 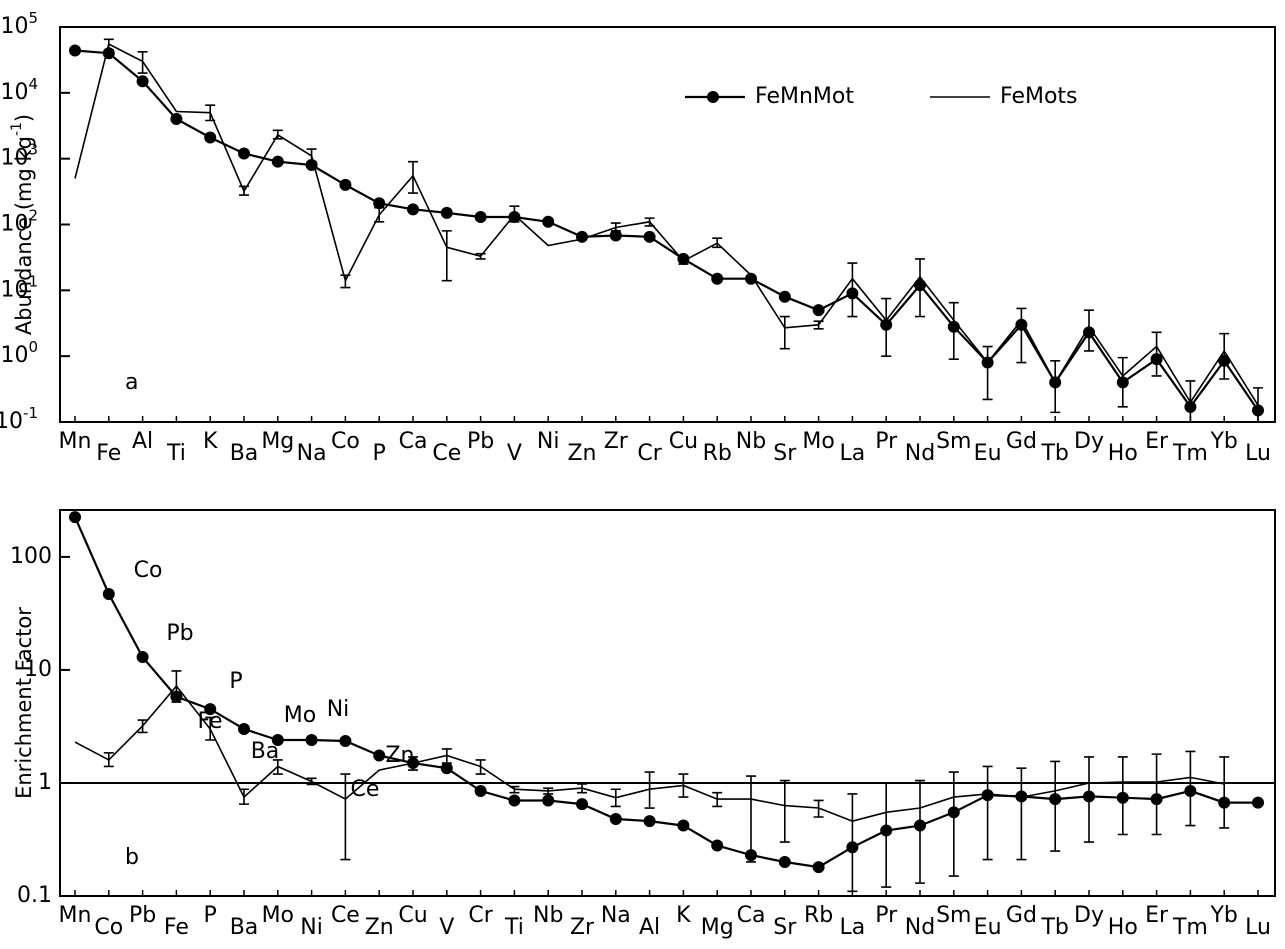 I want to click on tick-exponent: 3, so click(x=33, y=149).